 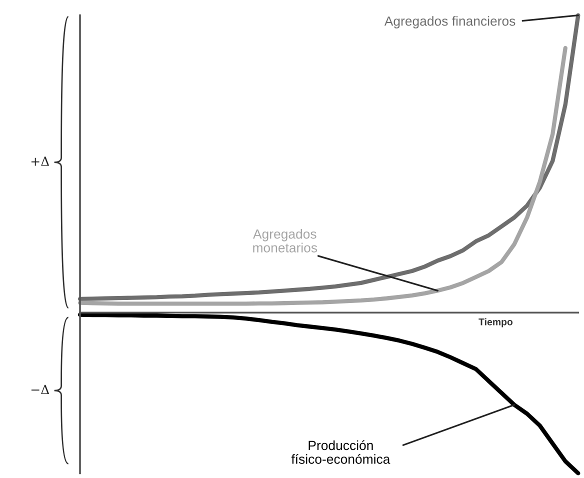 What do you see at coordinates (450, 22) in the screenshot?
I see `text: Agregados financieros` at bounding box center [450, 22].